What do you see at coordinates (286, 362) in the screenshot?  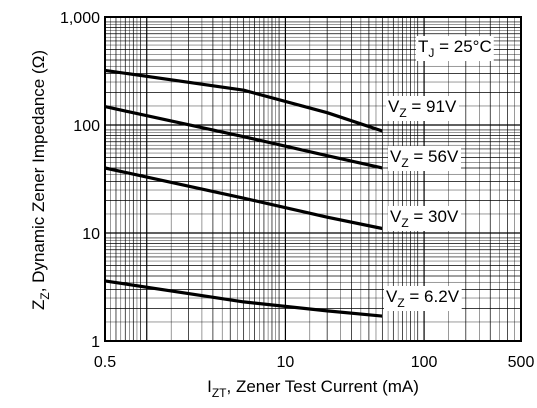 I see `x-tick-label: 10` at bounding box center [286, 362].